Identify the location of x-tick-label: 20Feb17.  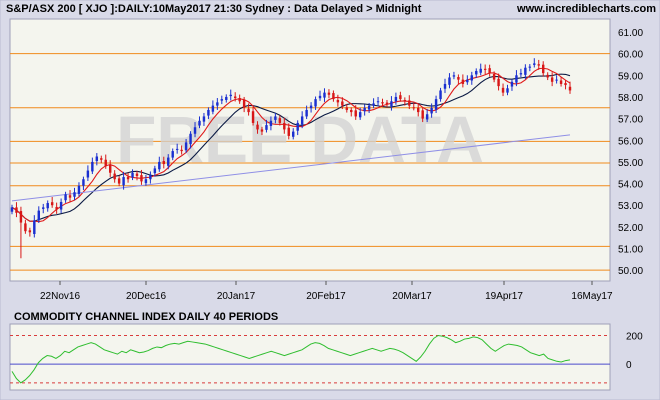
(326, 296).